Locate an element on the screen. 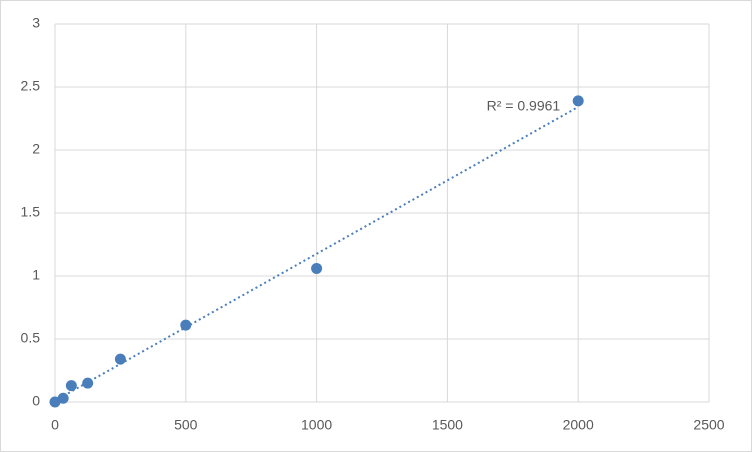 The width and height of the screenshot is (752, 452). x-tick-label: 2500 is located at coordinates (708, 425).